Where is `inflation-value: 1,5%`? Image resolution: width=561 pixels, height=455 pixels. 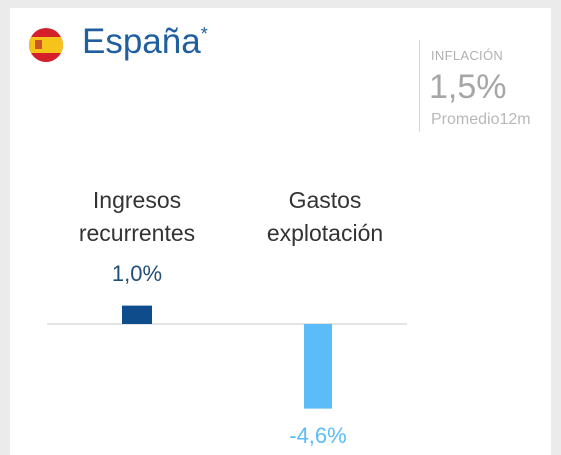
inflation-value: 1,5% is located at coordinates (468, 87).